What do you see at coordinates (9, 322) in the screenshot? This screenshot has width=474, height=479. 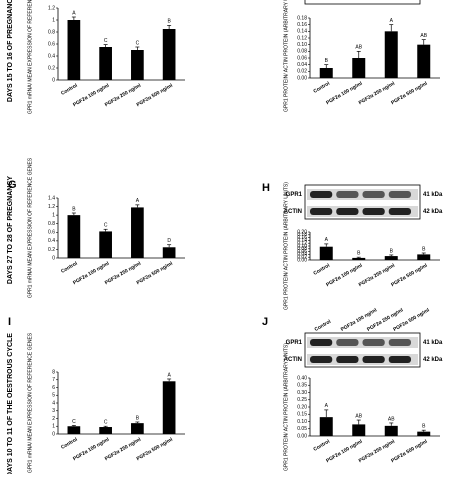 I see `panel-letter: I` at bounding box center [9, 322].